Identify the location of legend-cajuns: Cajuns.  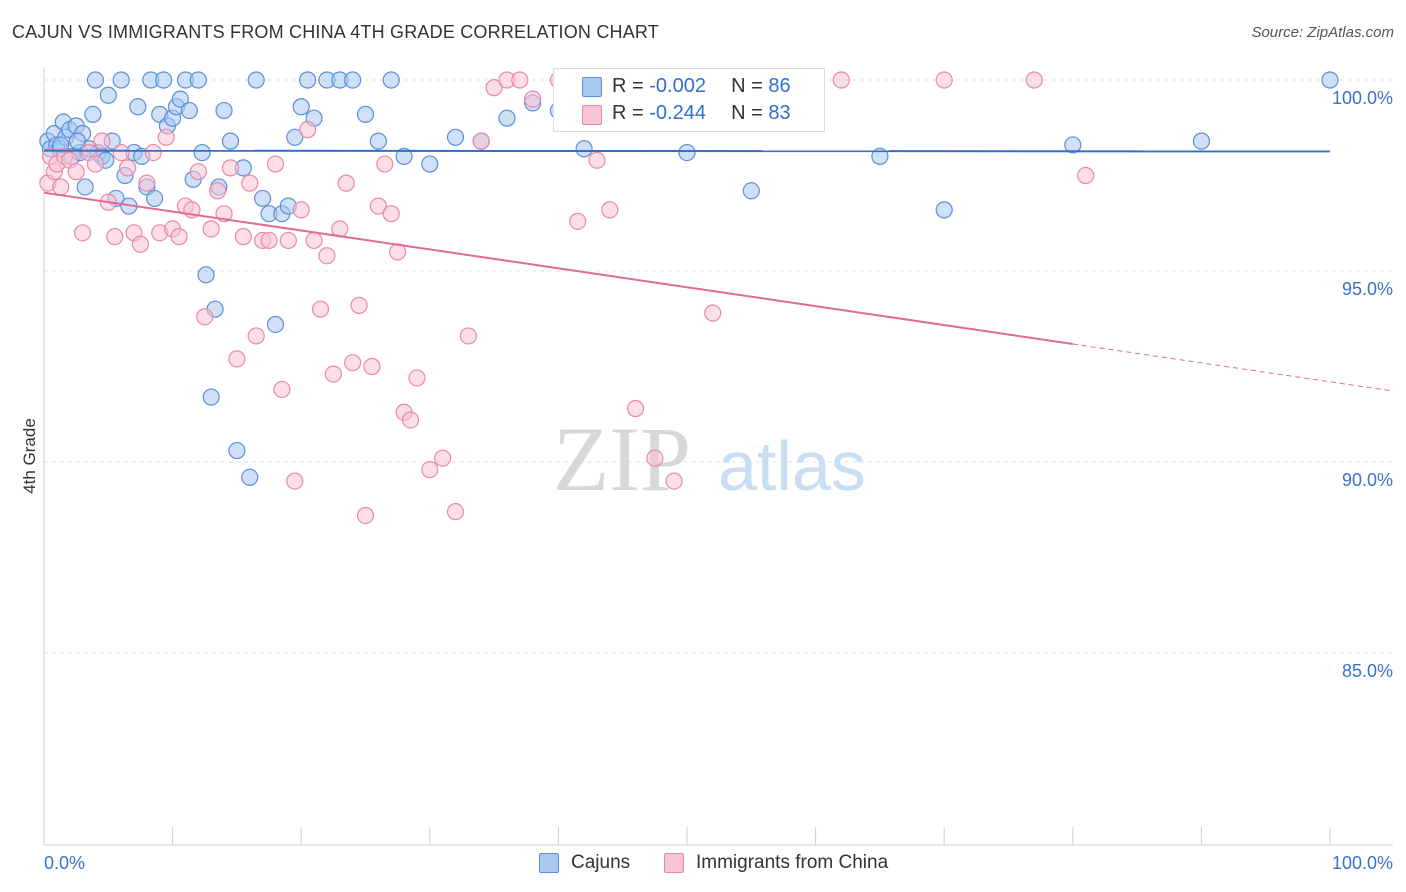
(584, 863).